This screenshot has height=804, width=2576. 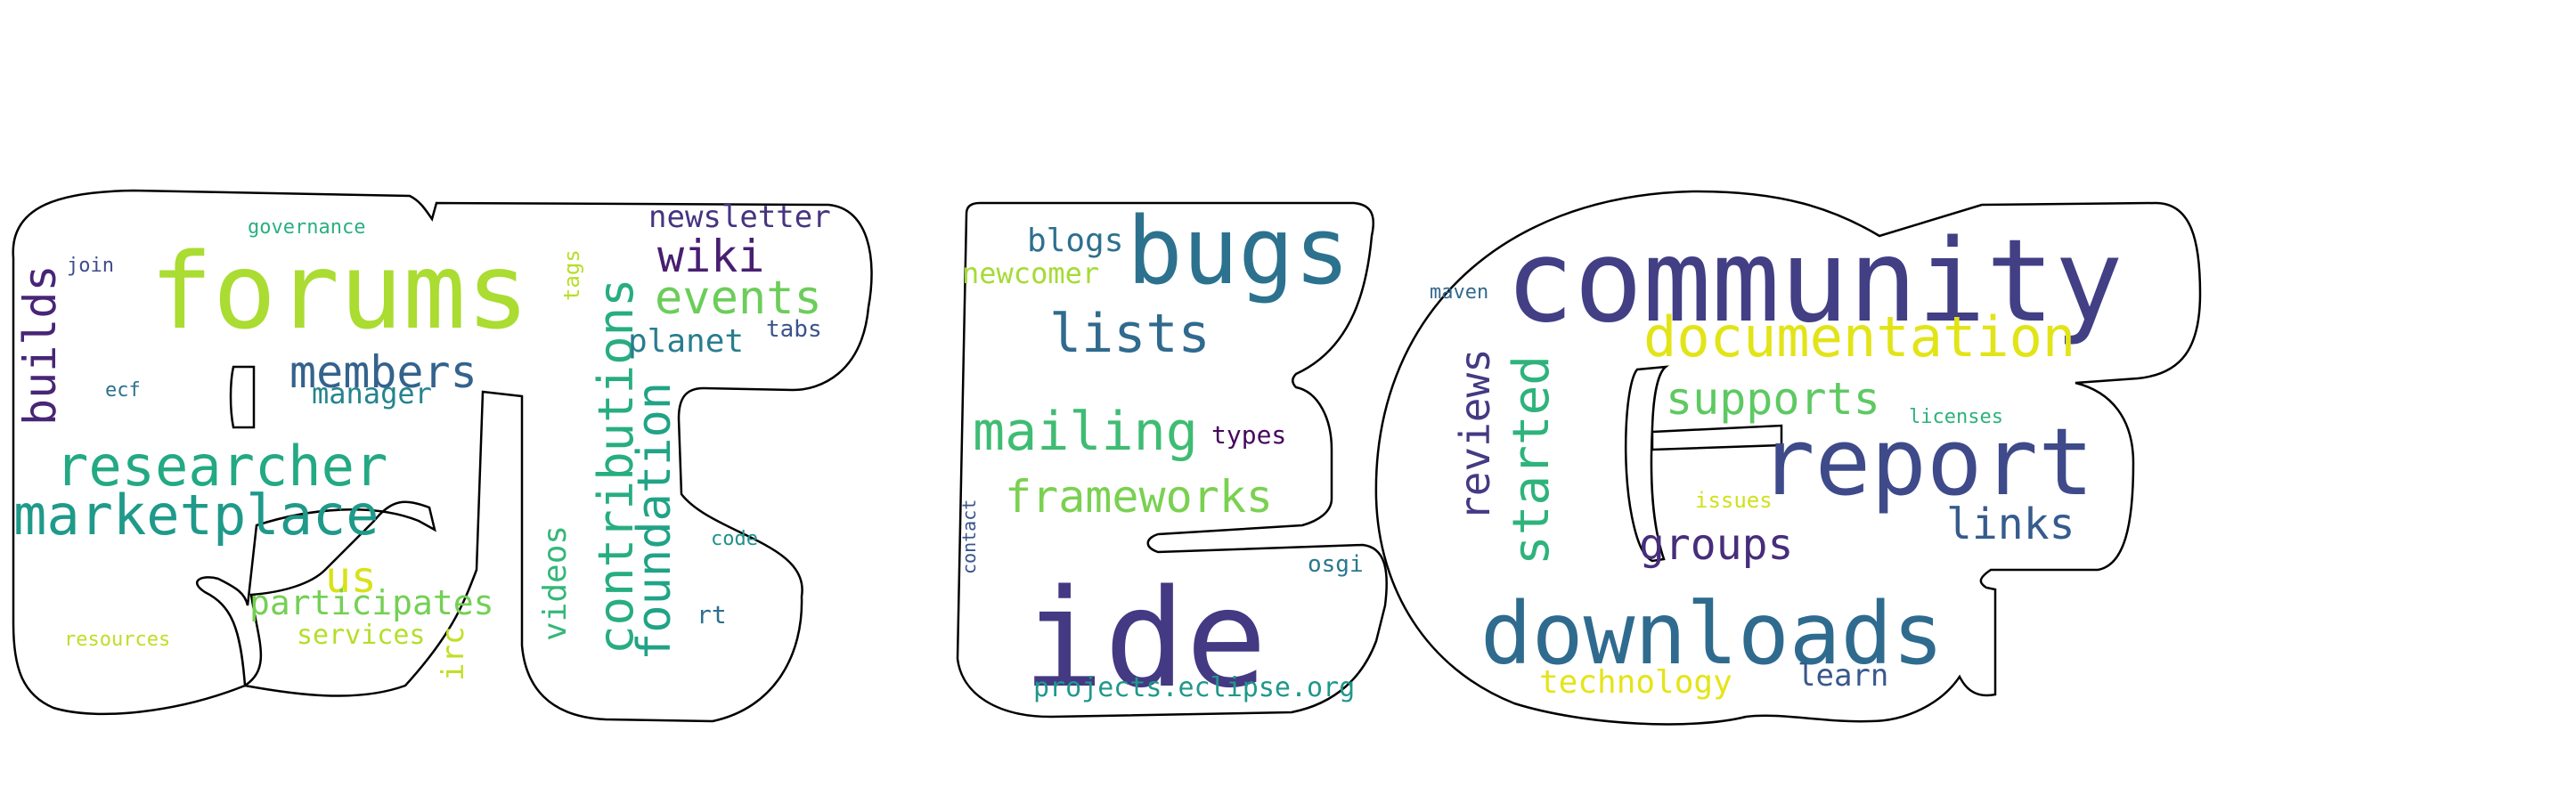 What do you see at coordinates (1086, 432) in the screenshot?
I see `word-mailing: mailing` at bounding box center [1086, 432].